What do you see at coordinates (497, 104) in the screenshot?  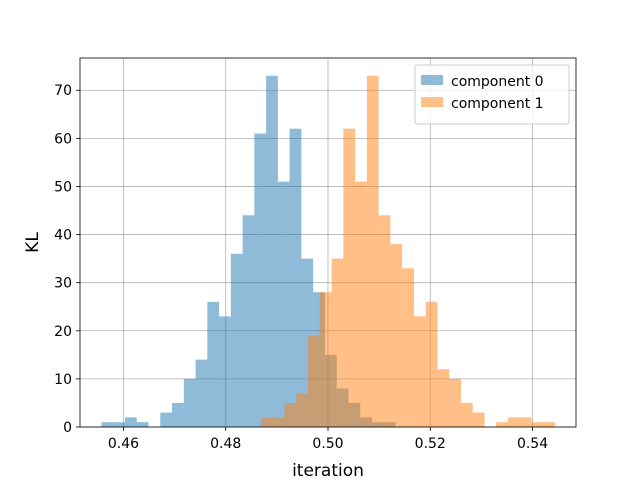 I see `legend-label: component 1` at bounding box center [497, 104].